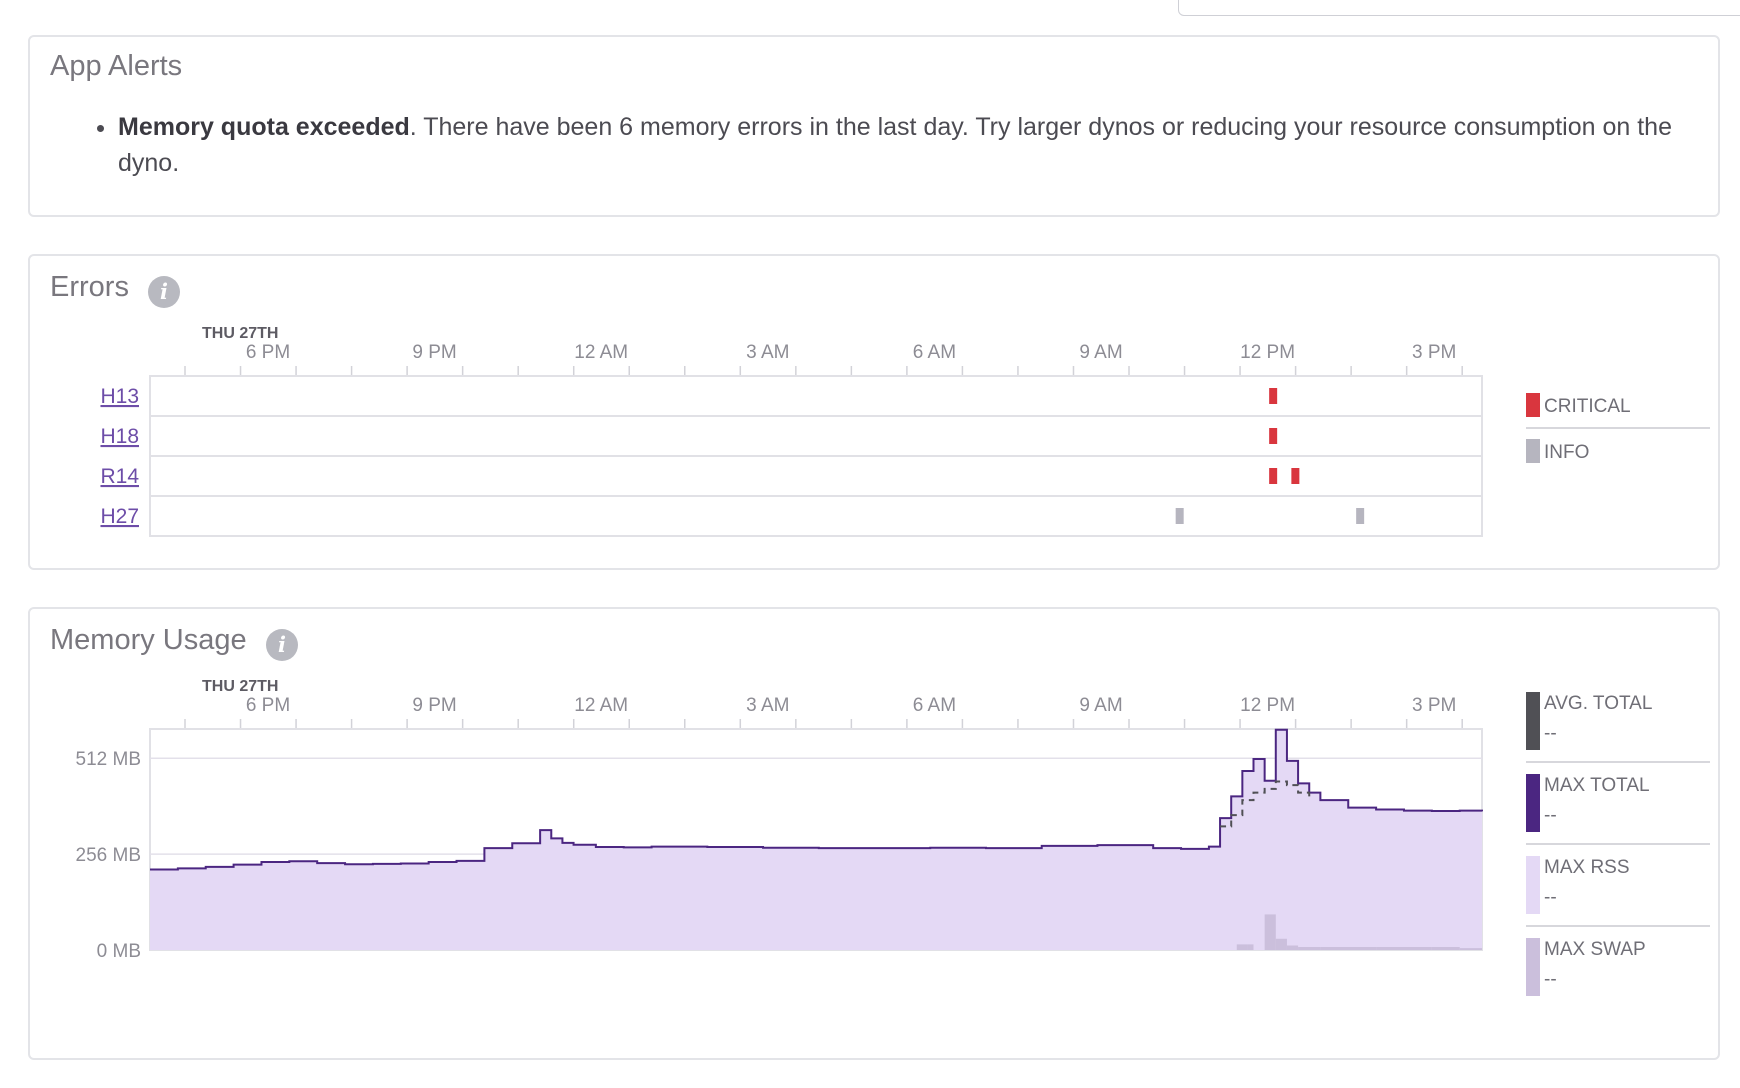 Image resolution: width=1740 pixels, height=1088 pixels. I want to click on y-axis-label: 0 MB, so click(119, 951).